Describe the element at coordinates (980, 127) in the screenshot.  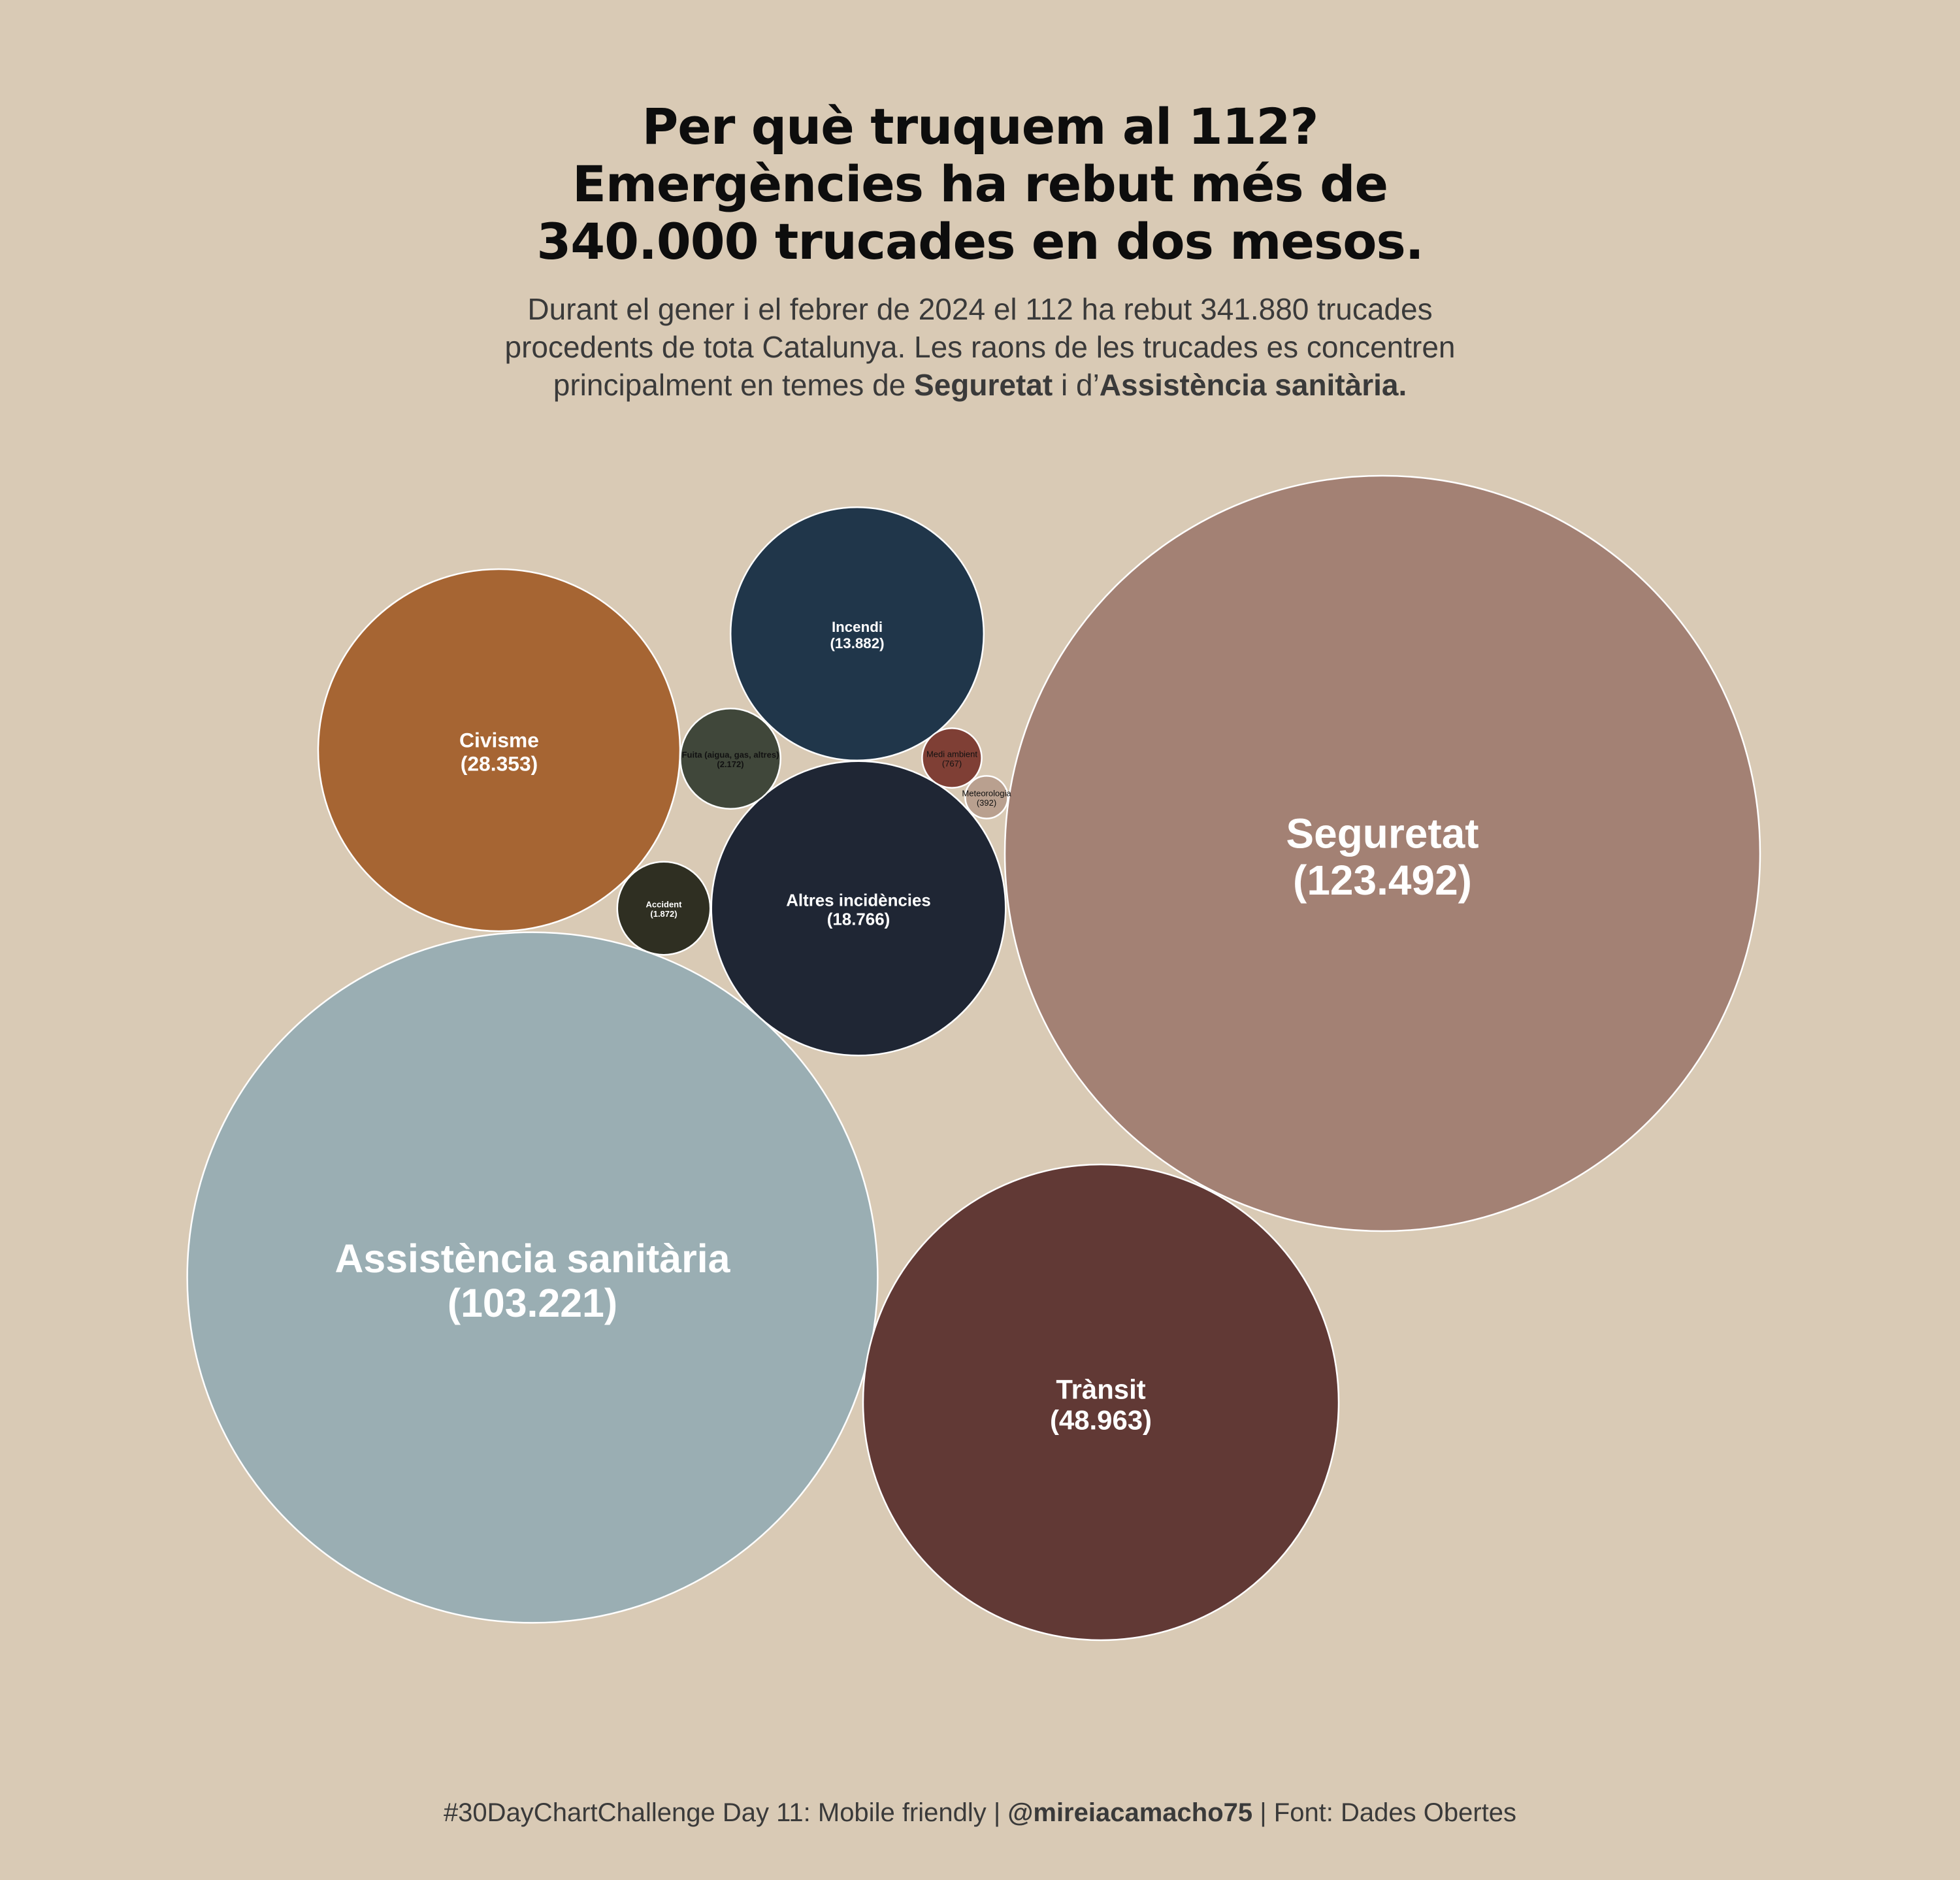
I see `title-line-1: Per què truquem al 112?` at that location.